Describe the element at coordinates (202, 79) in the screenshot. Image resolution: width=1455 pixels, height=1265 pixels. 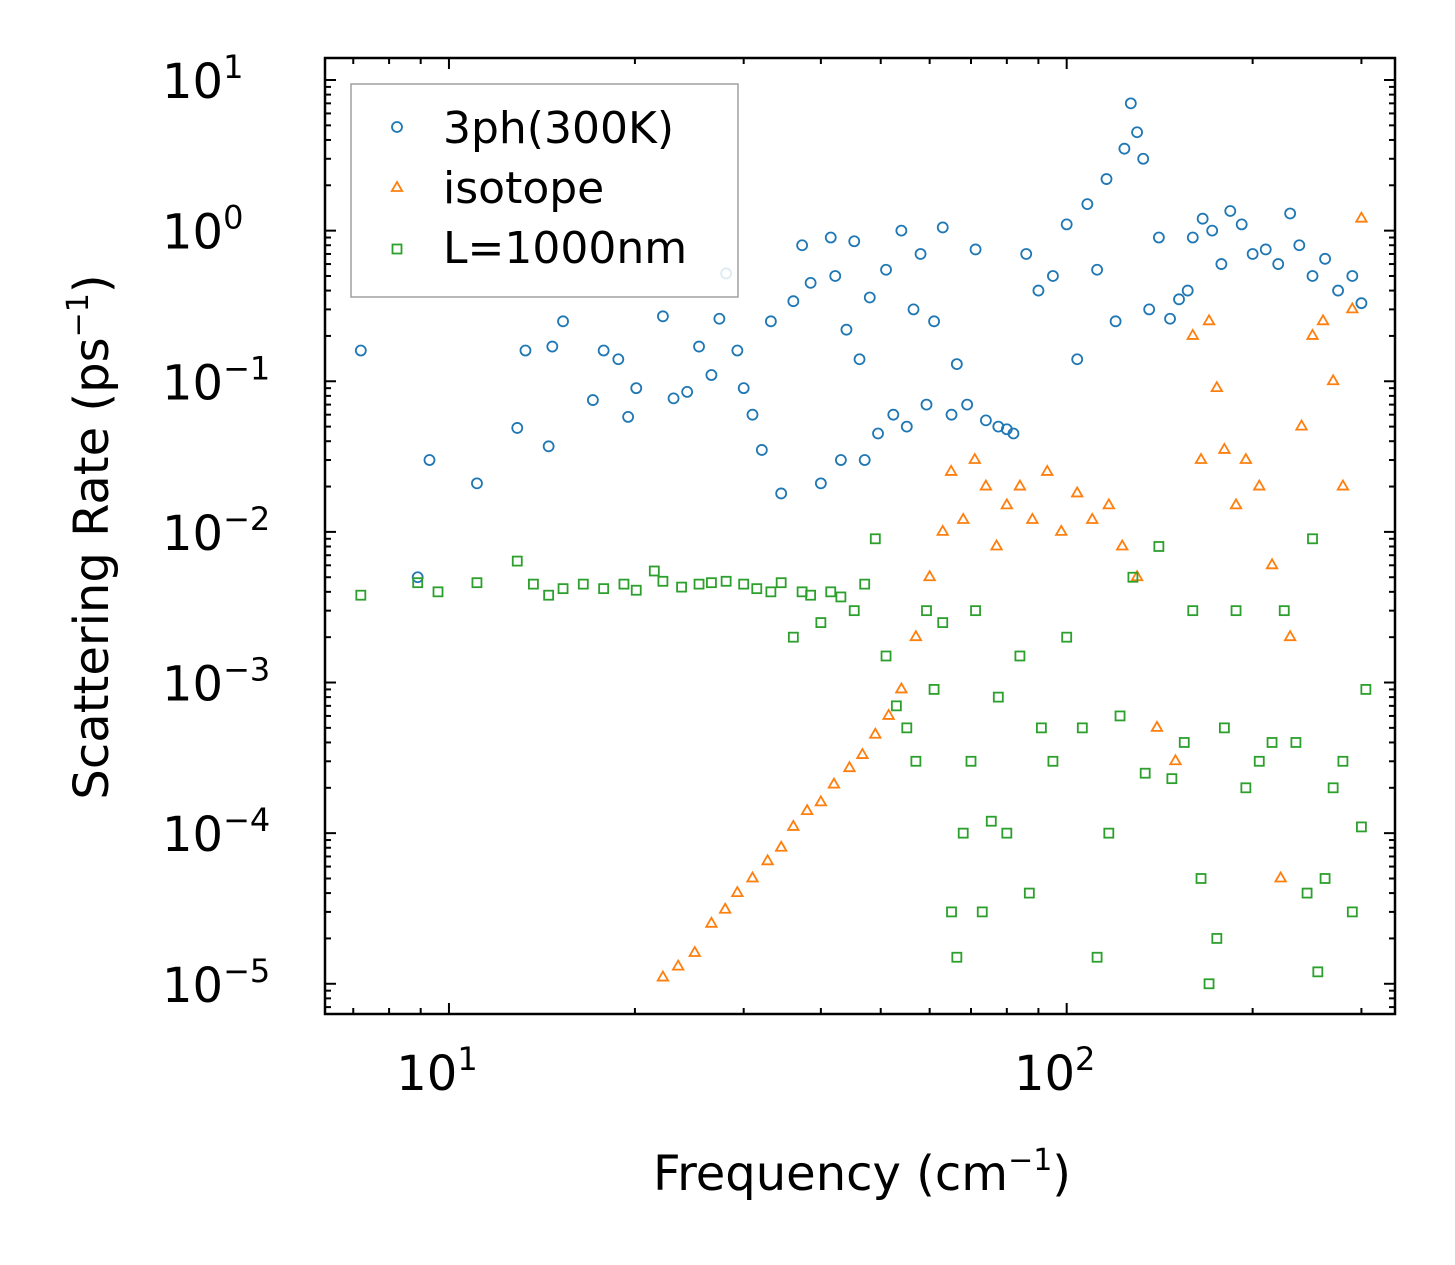
I see `y-tick-label: 10¹` at that location.